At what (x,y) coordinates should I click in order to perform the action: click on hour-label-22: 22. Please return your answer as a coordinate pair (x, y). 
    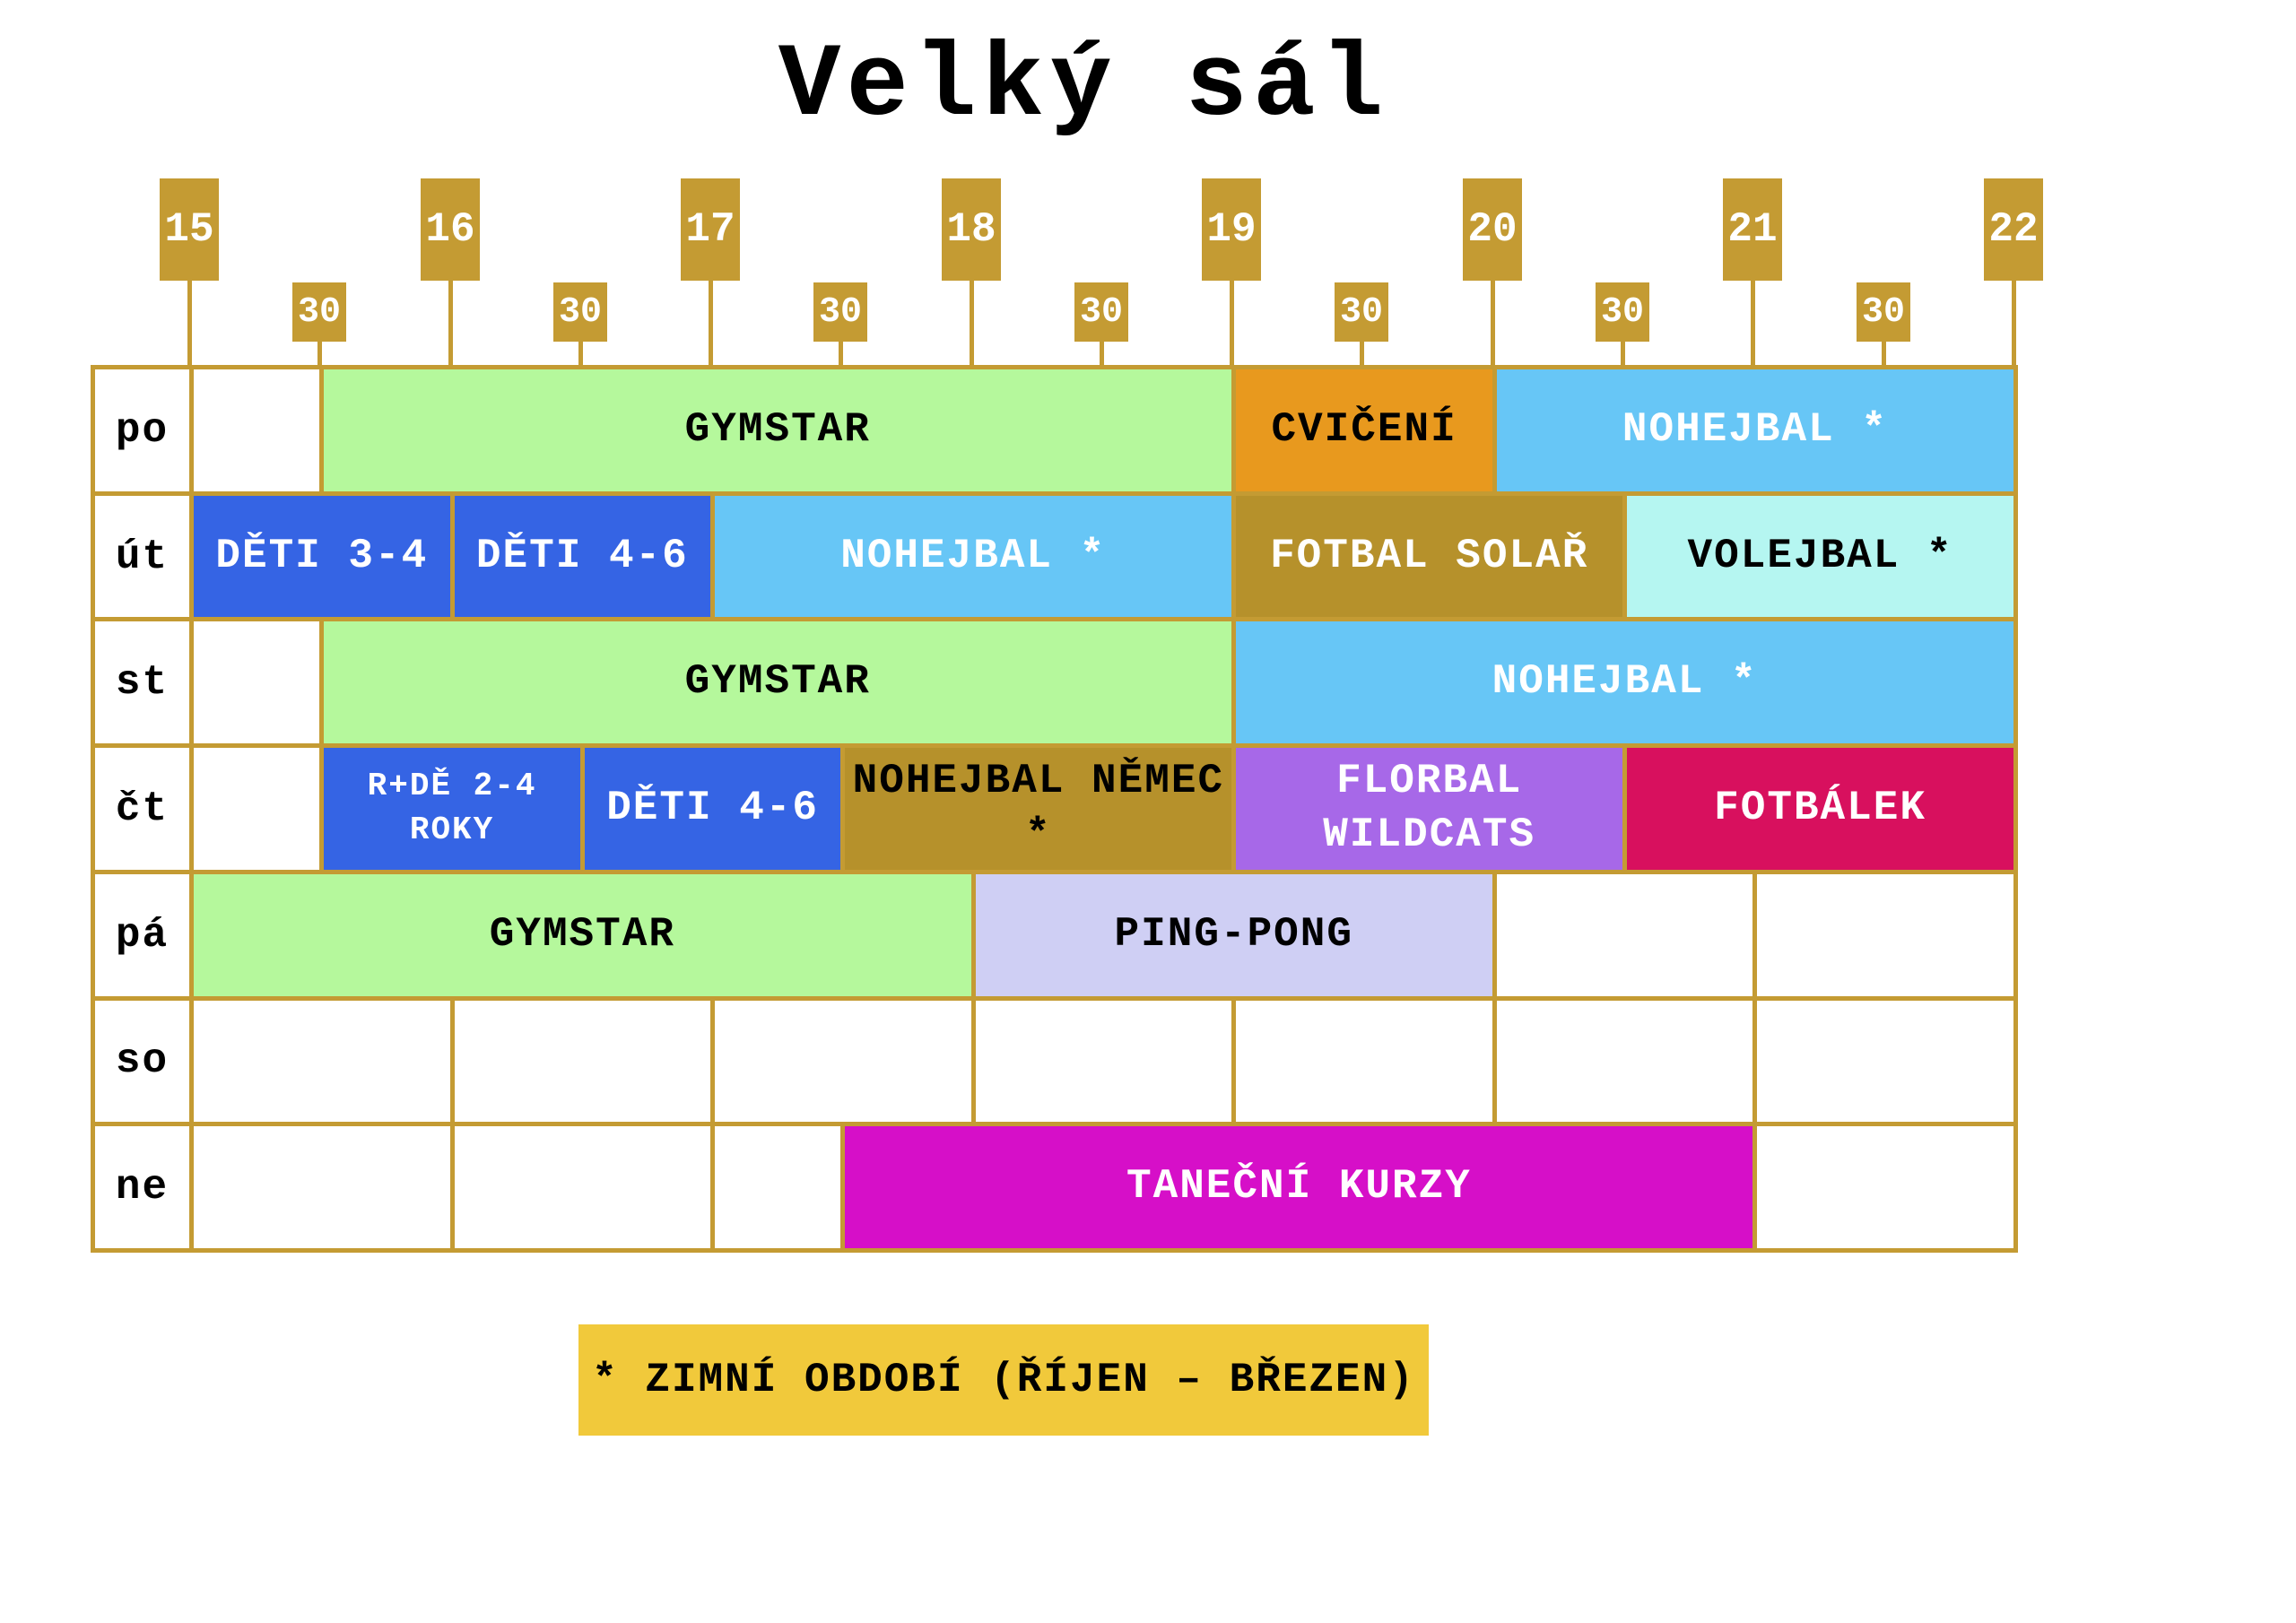
    Looking at the image, I should click on (2013, 229).